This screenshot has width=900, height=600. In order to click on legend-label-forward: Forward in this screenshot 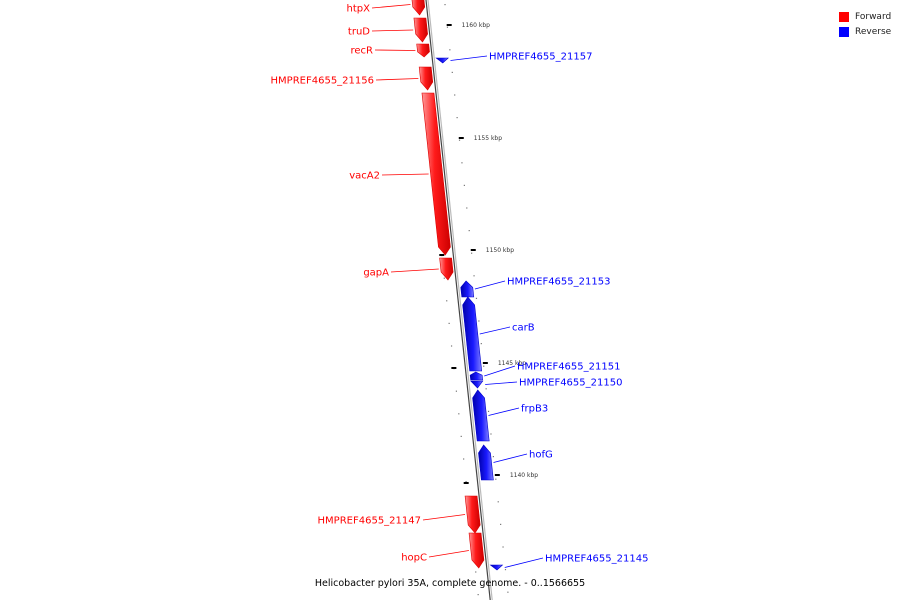, I will do `click(873, 16)`.